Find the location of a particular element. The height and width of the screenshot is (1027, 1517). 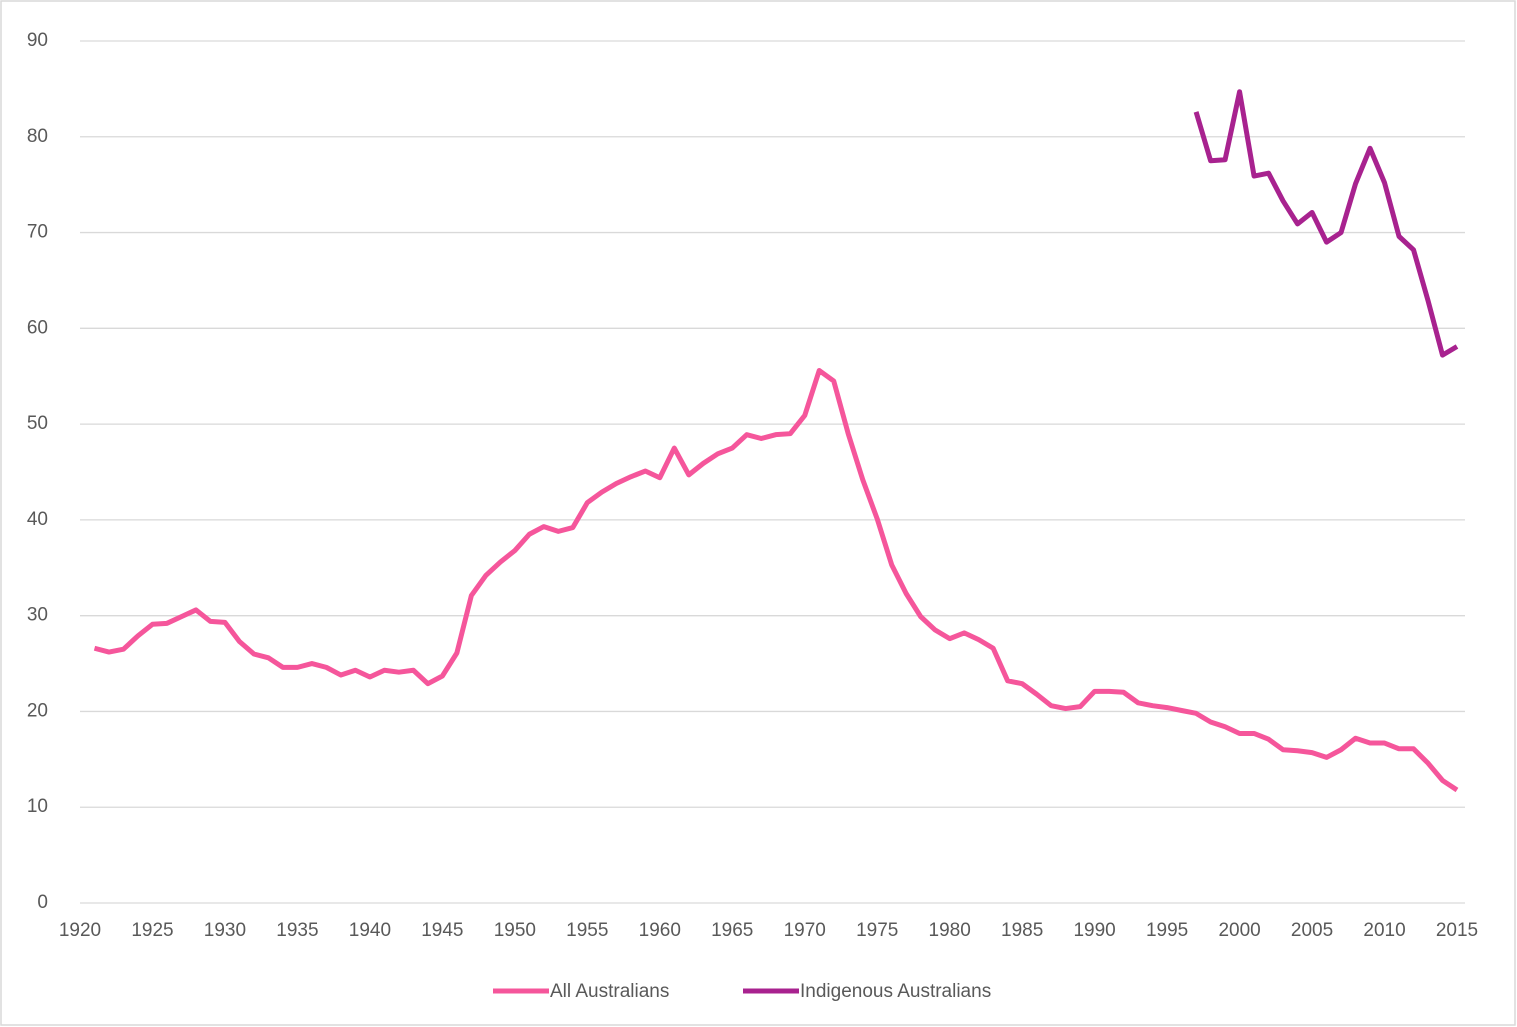

legend-label: Indigenous Australians is located at coordinates (895, 991).